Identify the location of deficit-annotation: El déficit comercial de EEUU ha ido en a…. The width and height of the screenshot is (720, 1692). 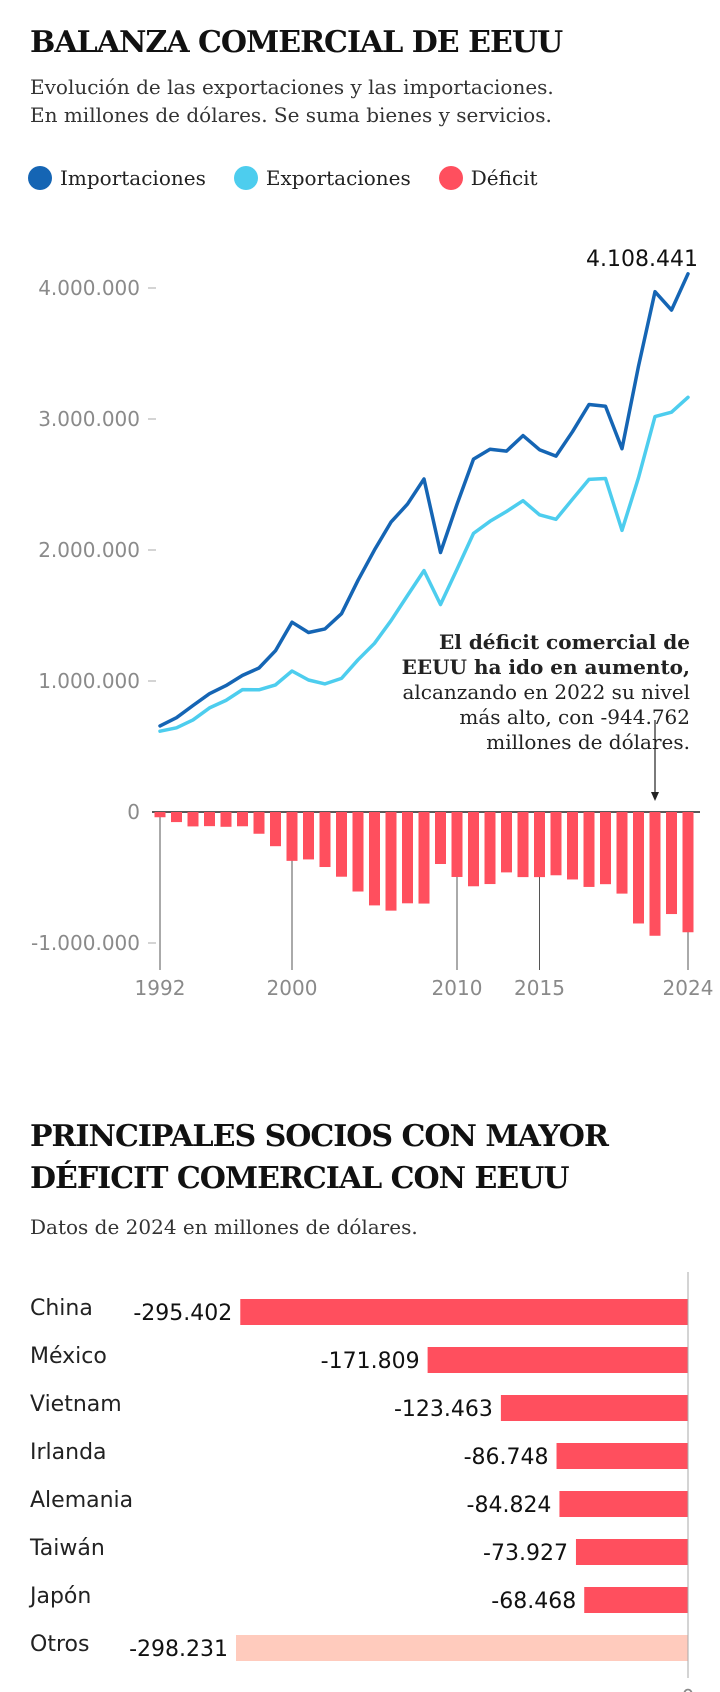
(510, 692).